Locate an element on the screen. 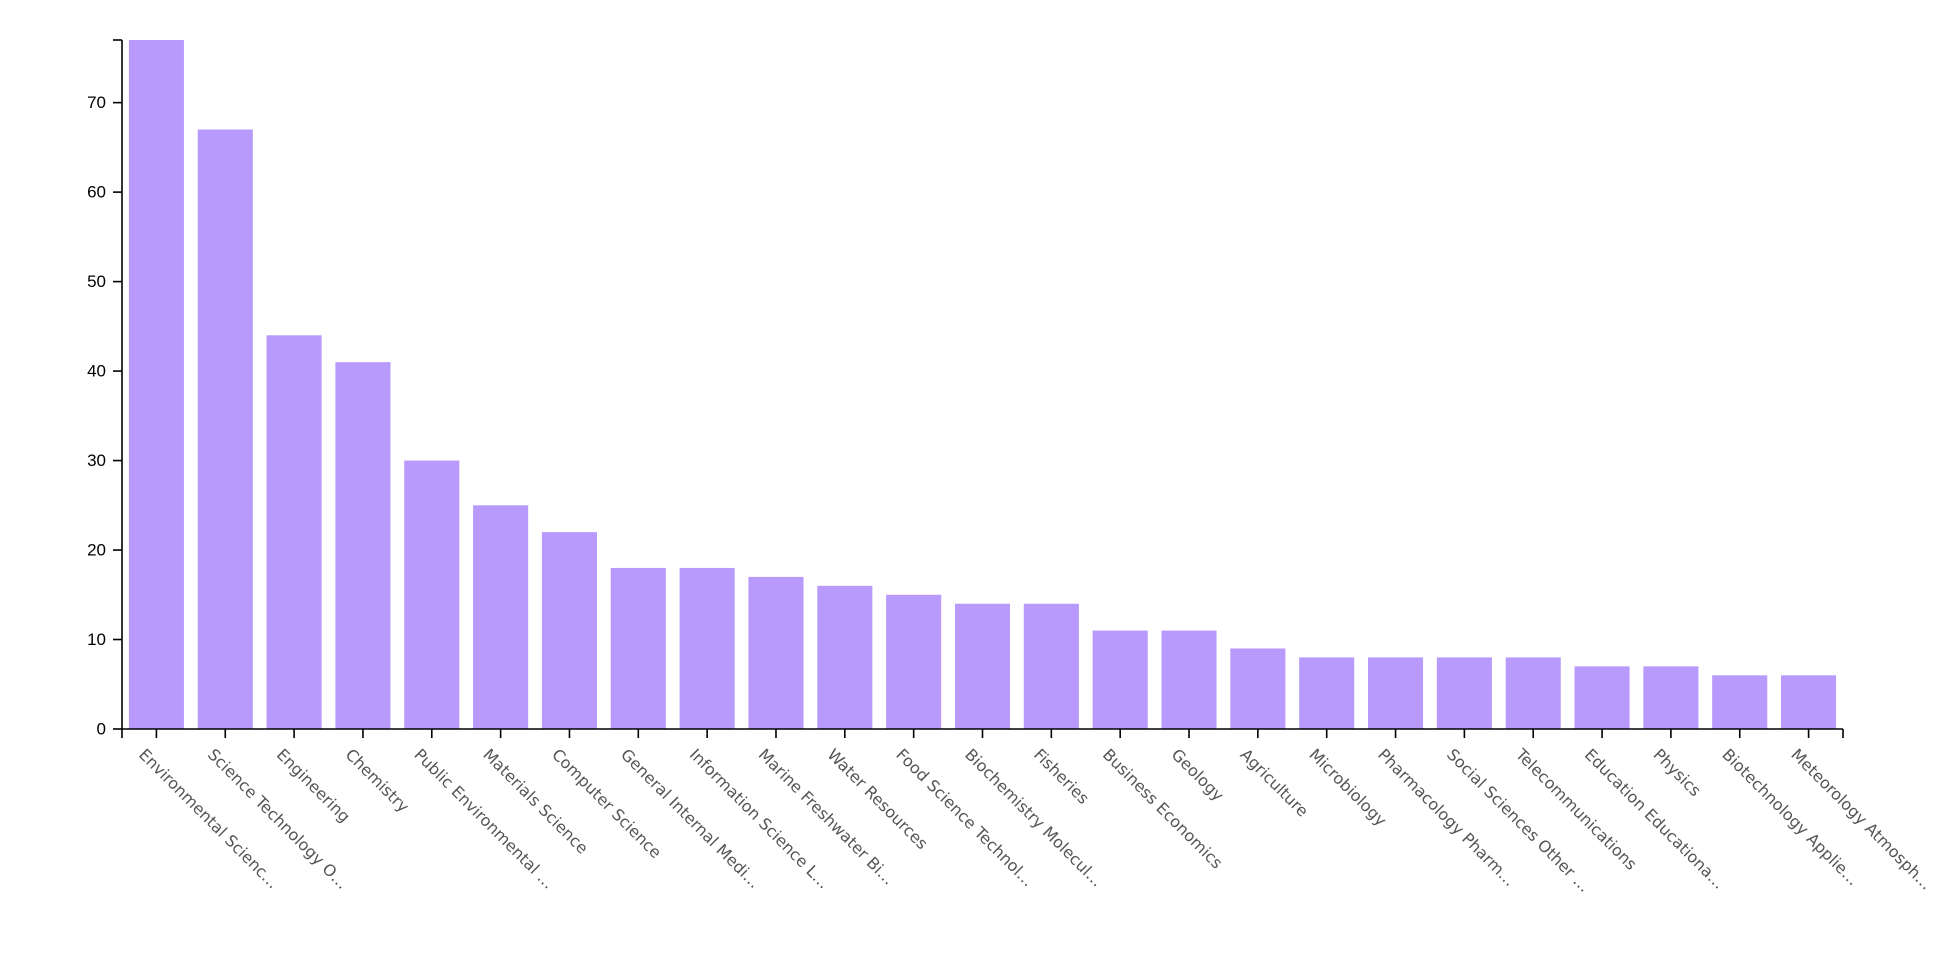  y-tick-label-4: 40 is located at coordinates (96, 371).